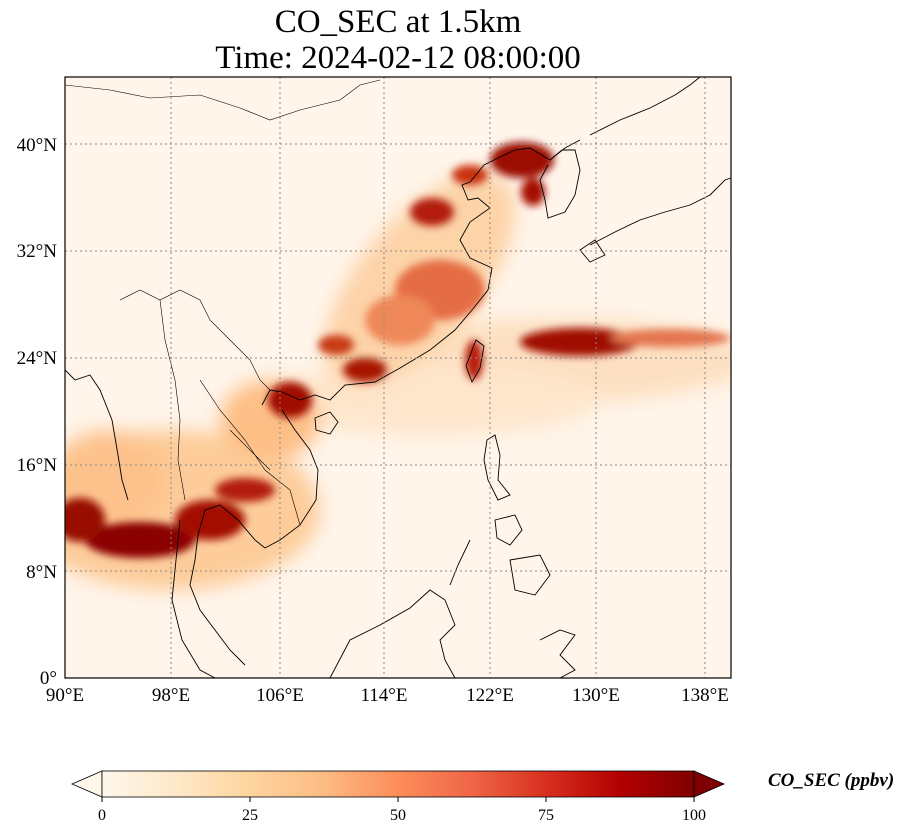 This screenshot has height=836, width=916. Describe the element at coordinates (508, 530) in the screenshot. I see `philippines-visayas` at that location.